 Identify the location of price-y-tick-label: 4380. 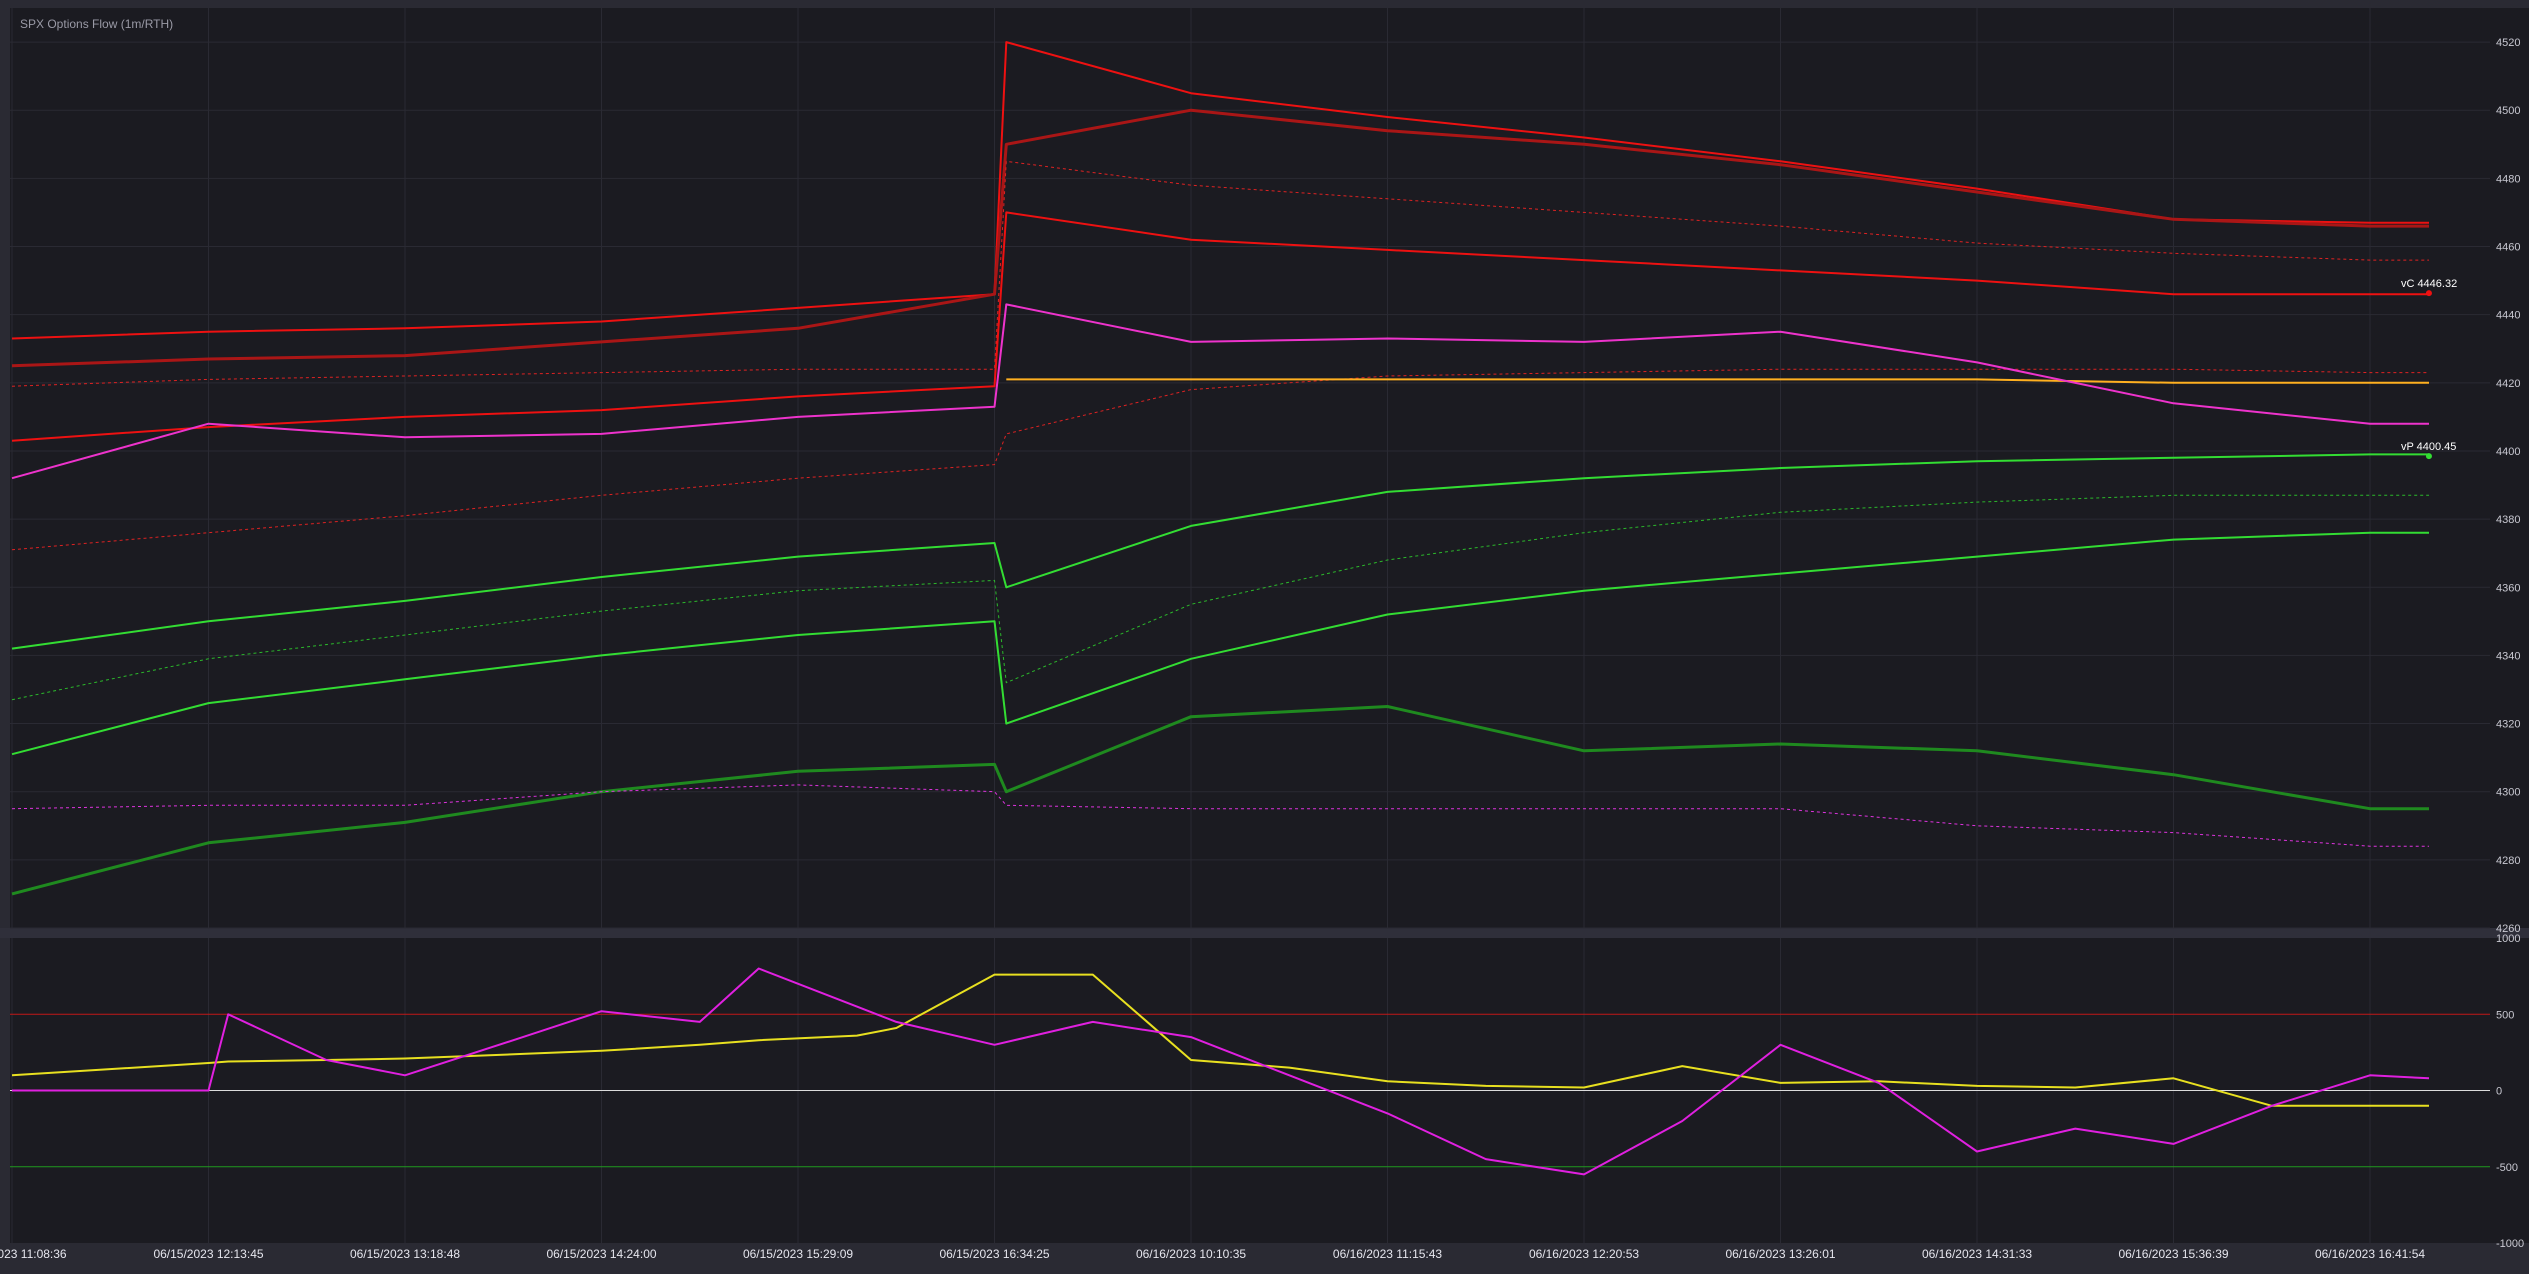
(2508, 520).